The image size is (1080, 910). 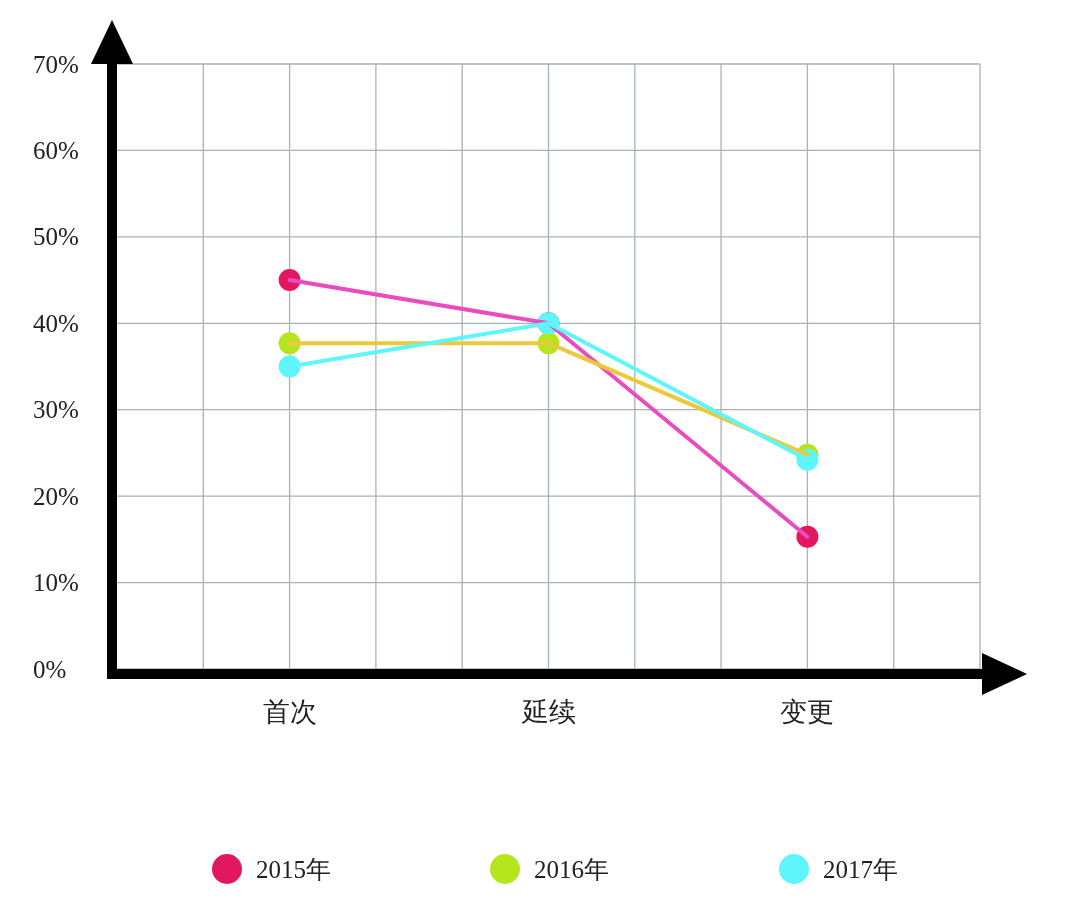 What do you see at coordinates (56, 410) in the screenshot?
I see `y-tick-label: 30%` at bounding box center [56, 410].